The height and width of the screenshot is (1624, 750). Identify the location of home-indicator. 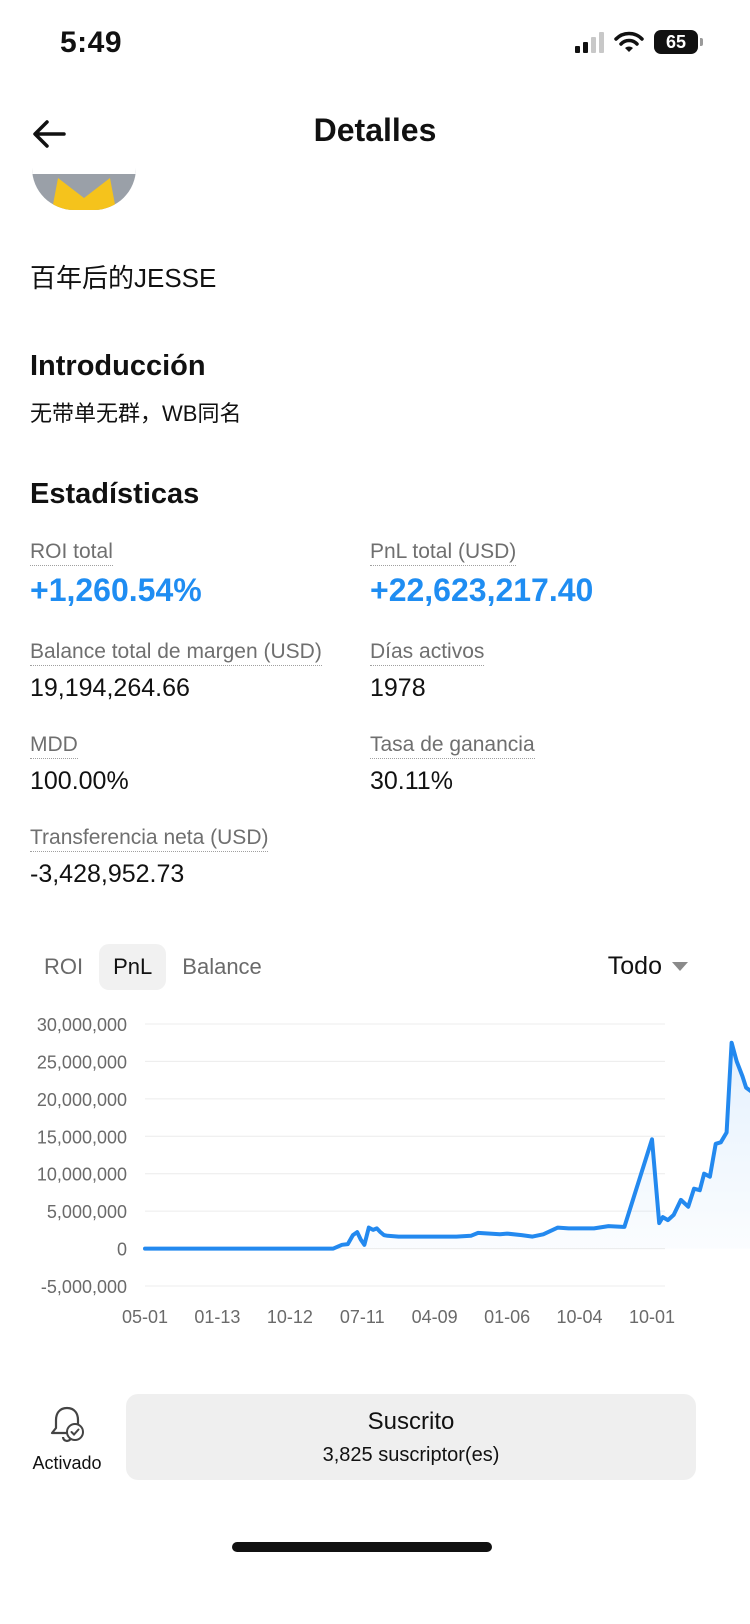
(362, 1547).